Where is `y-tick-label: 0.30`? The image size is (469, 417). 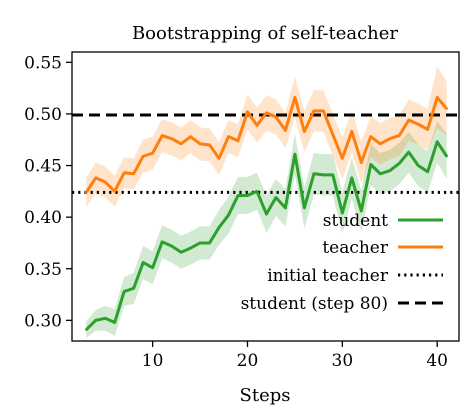
y-tick-label: 0.30 is located at coordinates (43, 321).